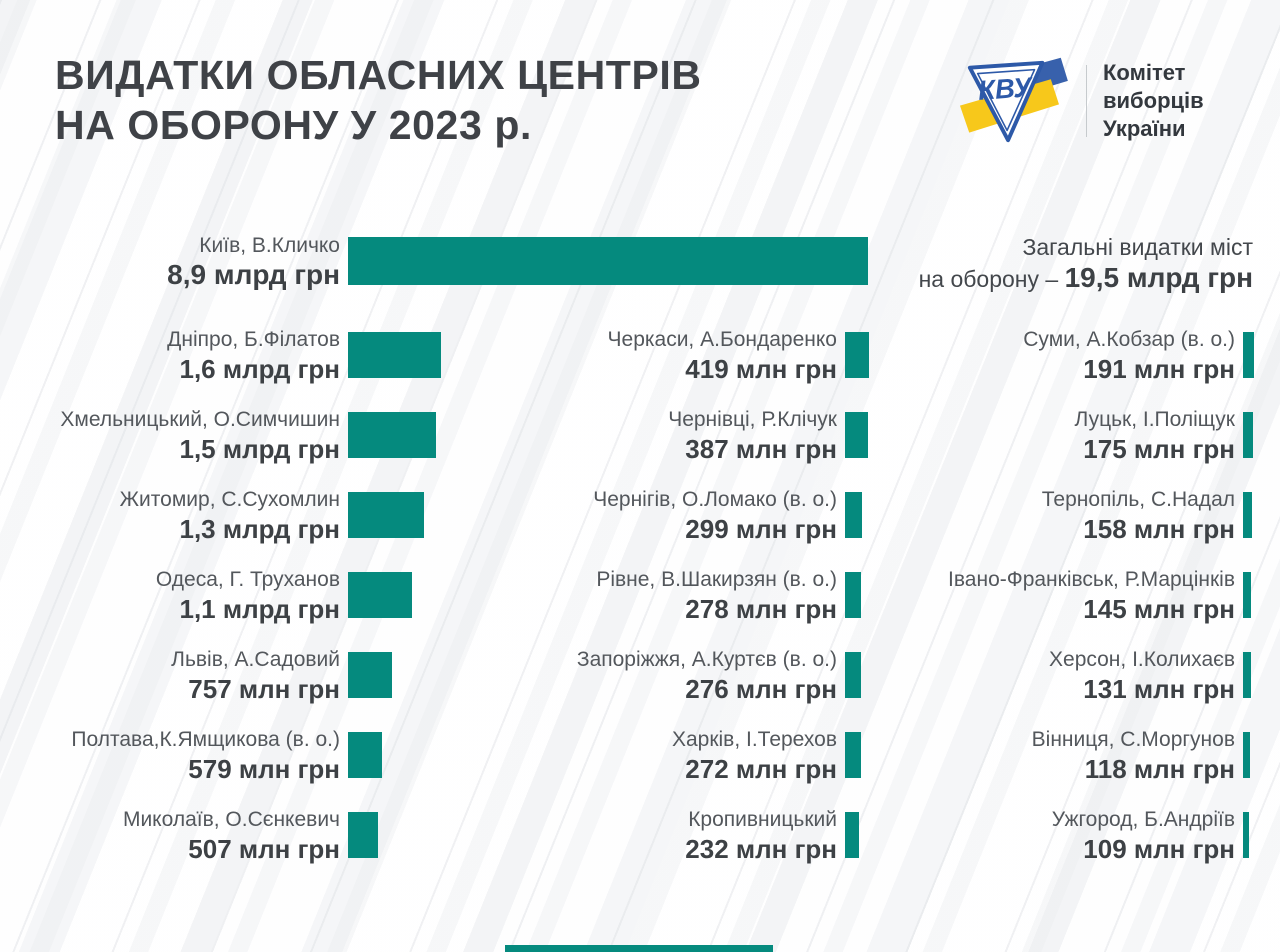 The width and height of the screenshot is (1280, 952). I want to click on chart-row: Одеса, Г. Труханов 1,1 млрд грн, so click(224, 595).